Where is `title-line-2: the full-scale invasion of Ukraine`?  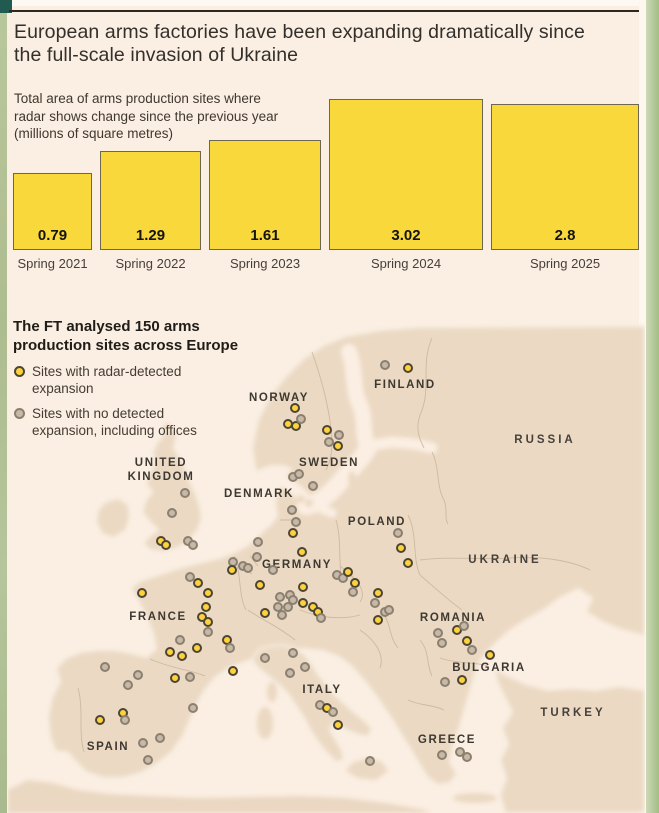 title-line-2: the full-scale invasion of Ukraine is located at coordinates (156, 55).